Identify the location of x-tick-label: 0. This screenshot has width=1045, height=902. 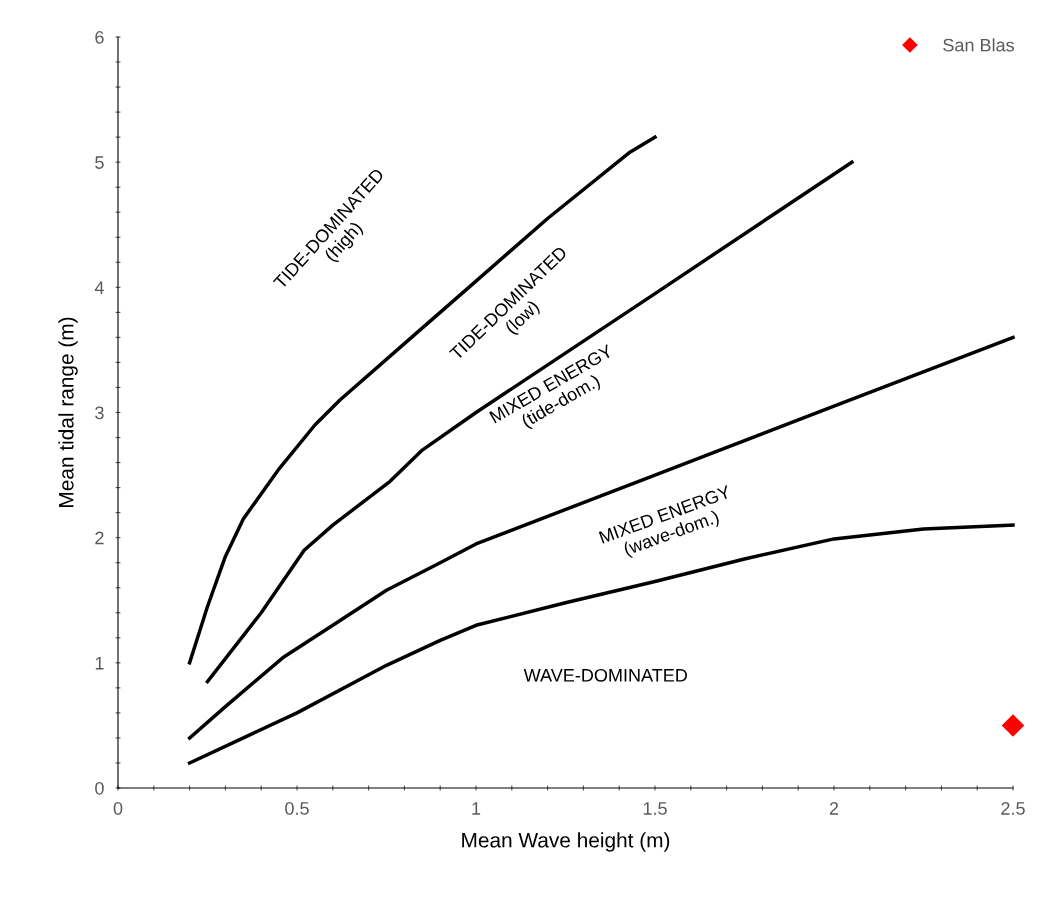
(118, 808).